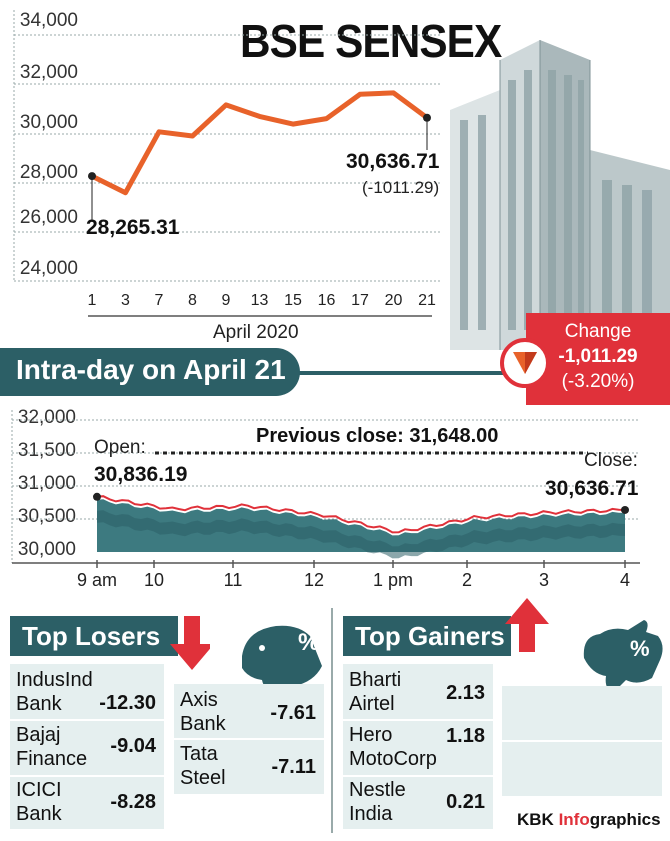 The image size is (670, 841). I want to click on table-row: Hero MotoCorp 1.18, so click(418, 748).